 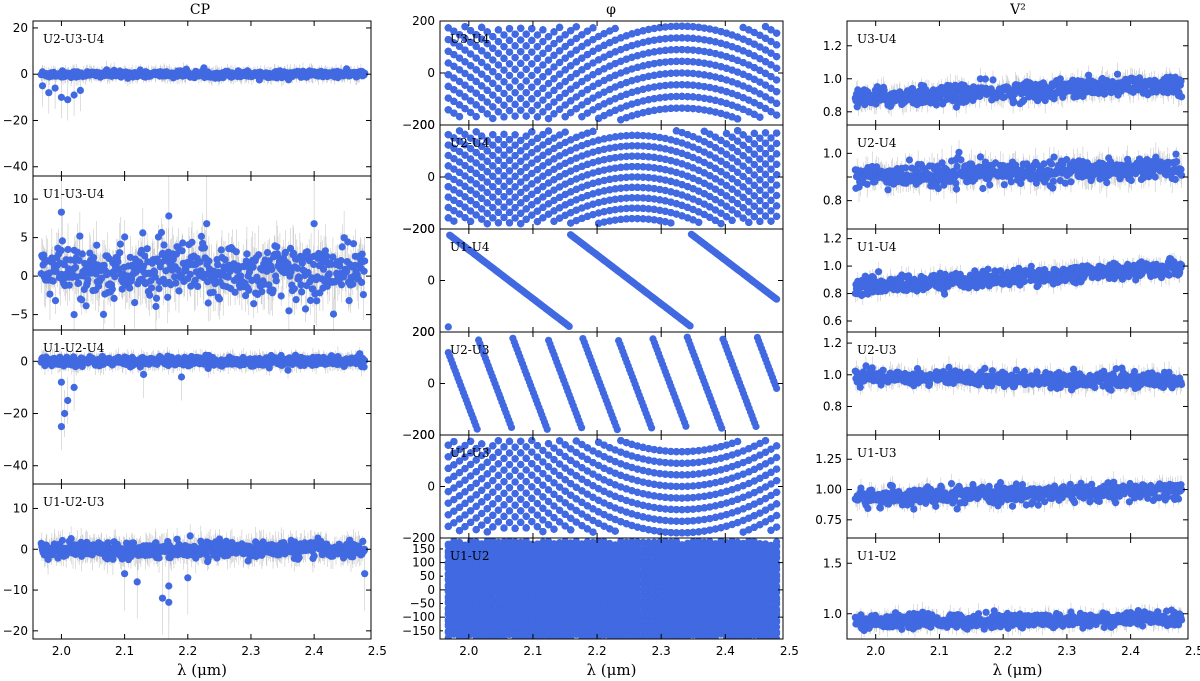 What do you see at coordinates (250, 651) in the screenshot?
I see `x-tick-label: 2.3` at bounding box center [250, 651].